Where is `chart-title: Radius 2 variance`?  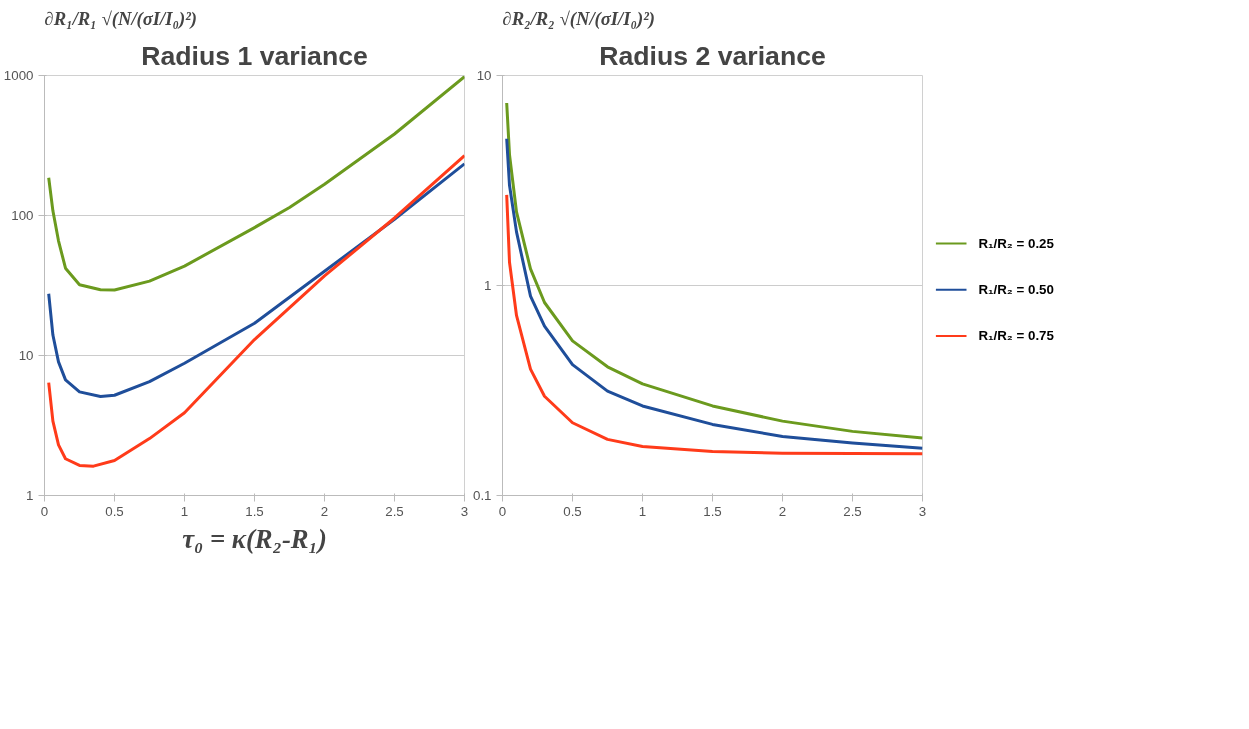 chart-title: Radius 2 variance is located at coordinates (712, 55).